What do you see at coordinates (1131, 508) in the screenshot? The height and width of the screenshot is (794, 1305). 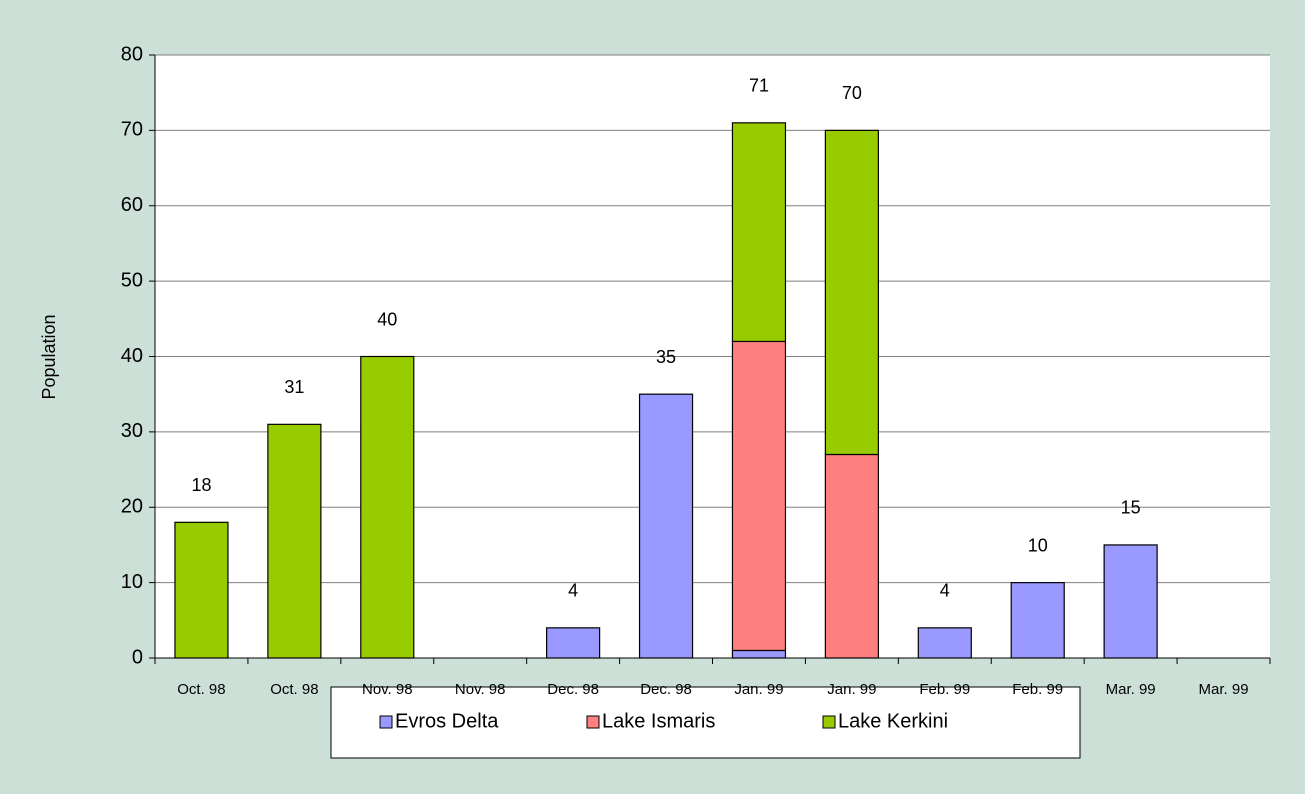 I see `total-label: 15` at bounding box center [1131, 508].